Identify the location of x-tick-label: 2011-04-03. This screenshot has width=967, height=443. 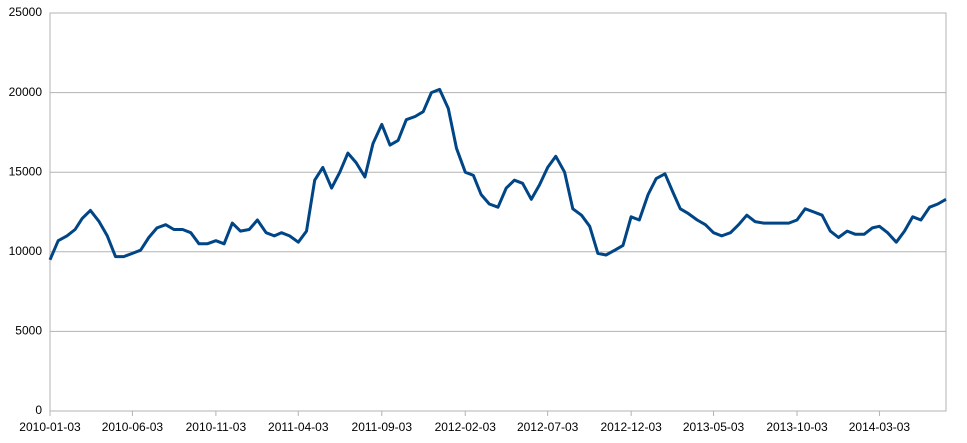
(298, 427).